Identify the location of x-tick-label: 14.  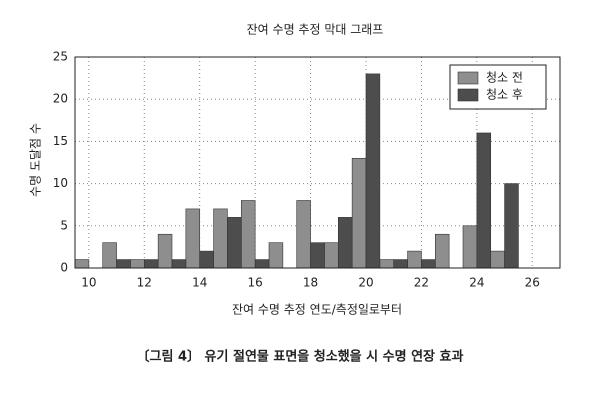
(199, 283).